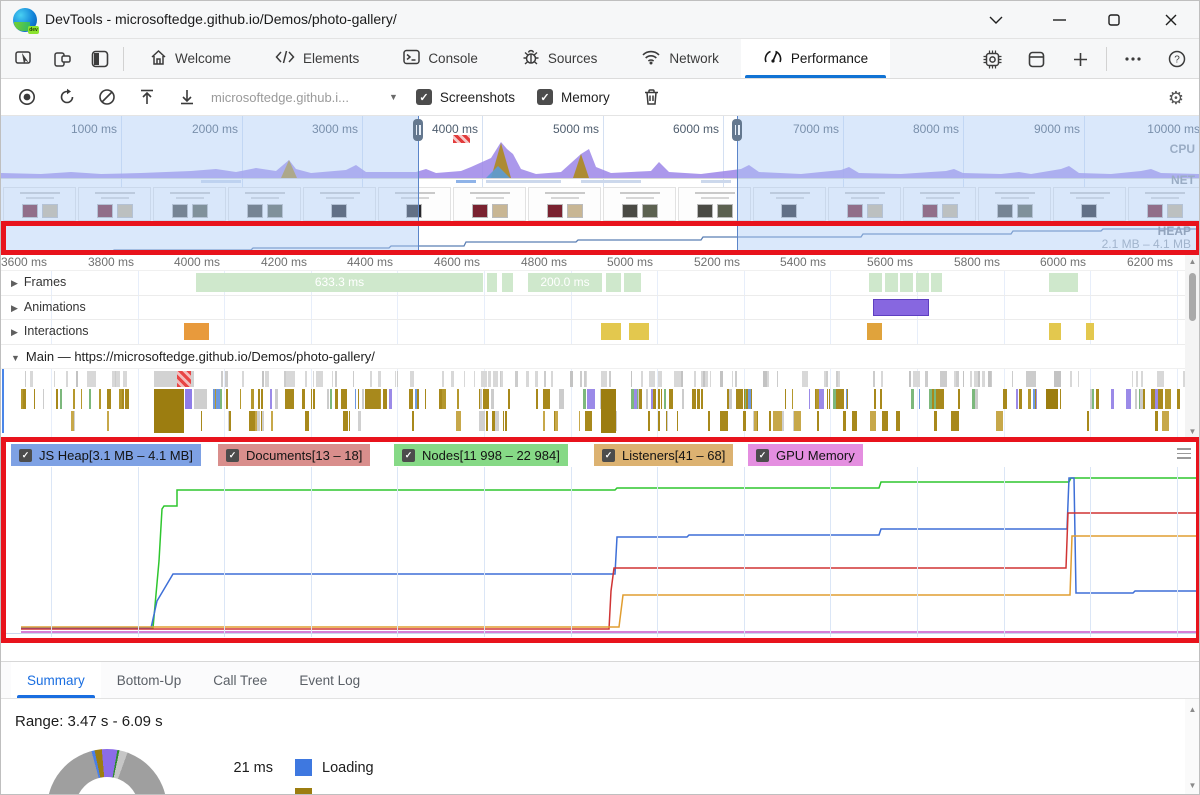 This screenshot has width=1200, height=795. What do you see at coordinates (996, 20) in the screenshot?
I see `dock-chevron-icon` at bounding box center [996, 20].